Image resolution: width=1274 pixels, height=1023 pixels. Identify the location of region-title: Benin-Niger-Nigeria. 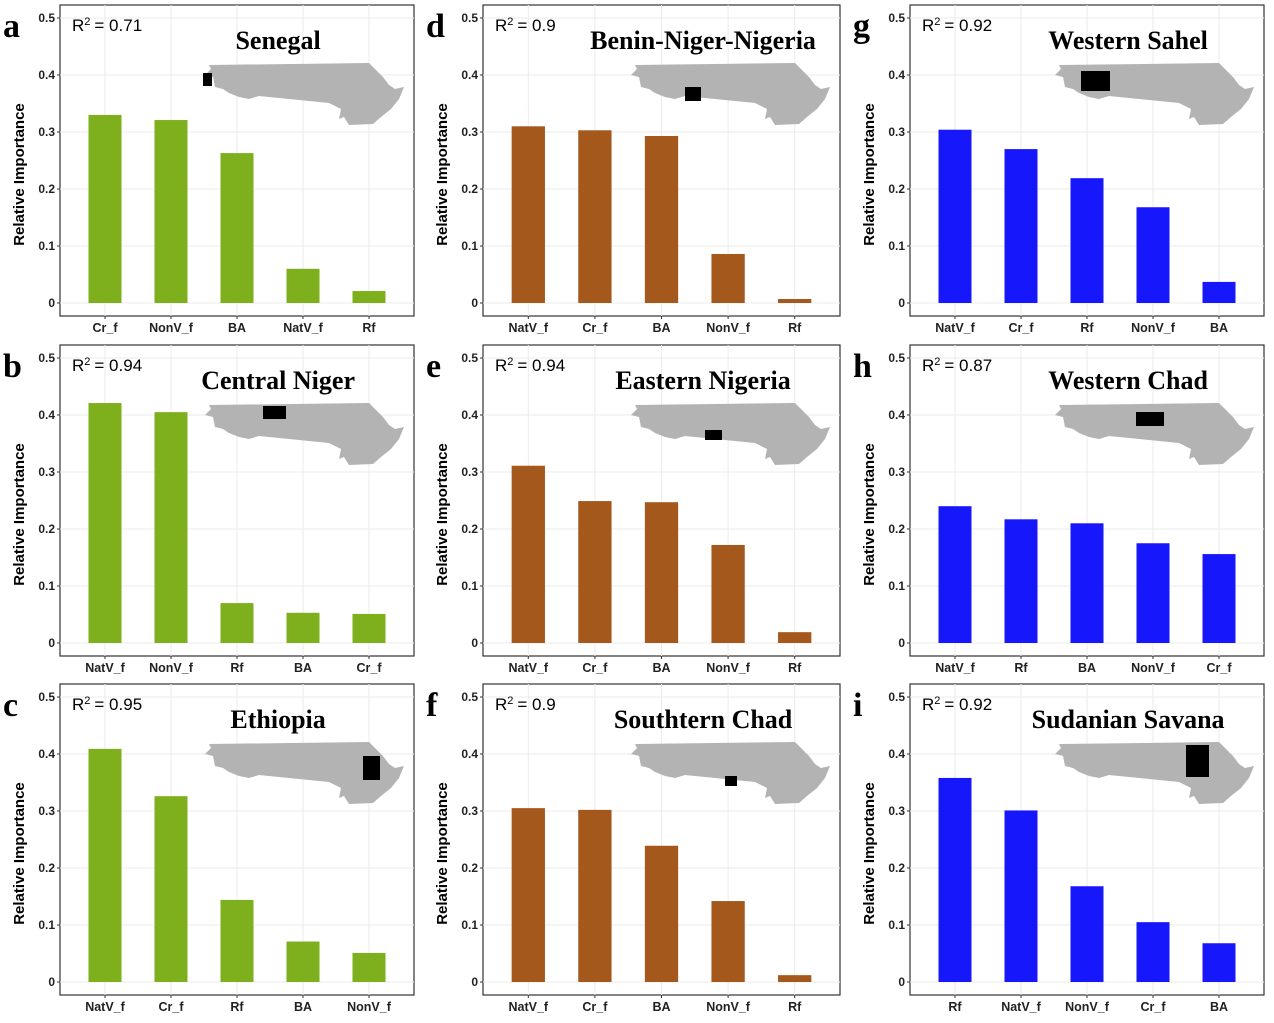
(703, 40).